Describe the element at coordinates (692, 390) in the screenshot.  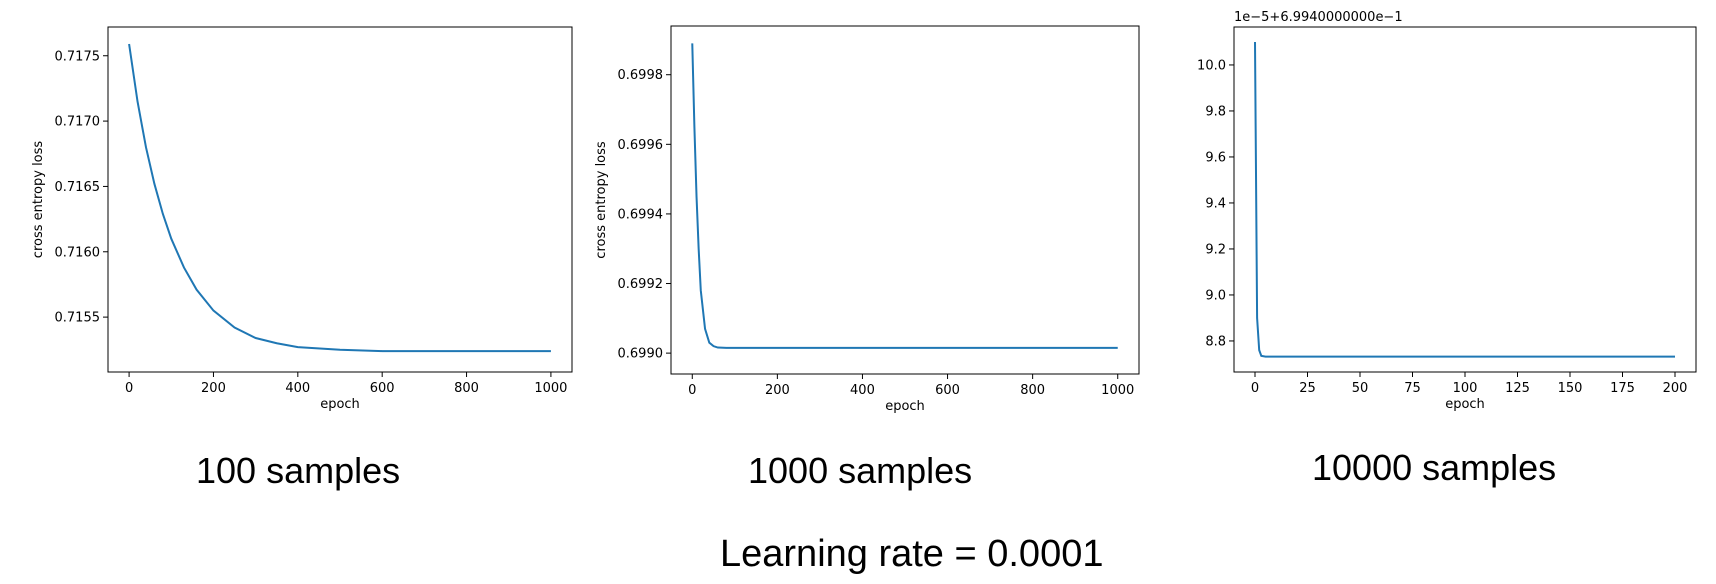
I see `x-tick-label-1-0: 0` at that location.